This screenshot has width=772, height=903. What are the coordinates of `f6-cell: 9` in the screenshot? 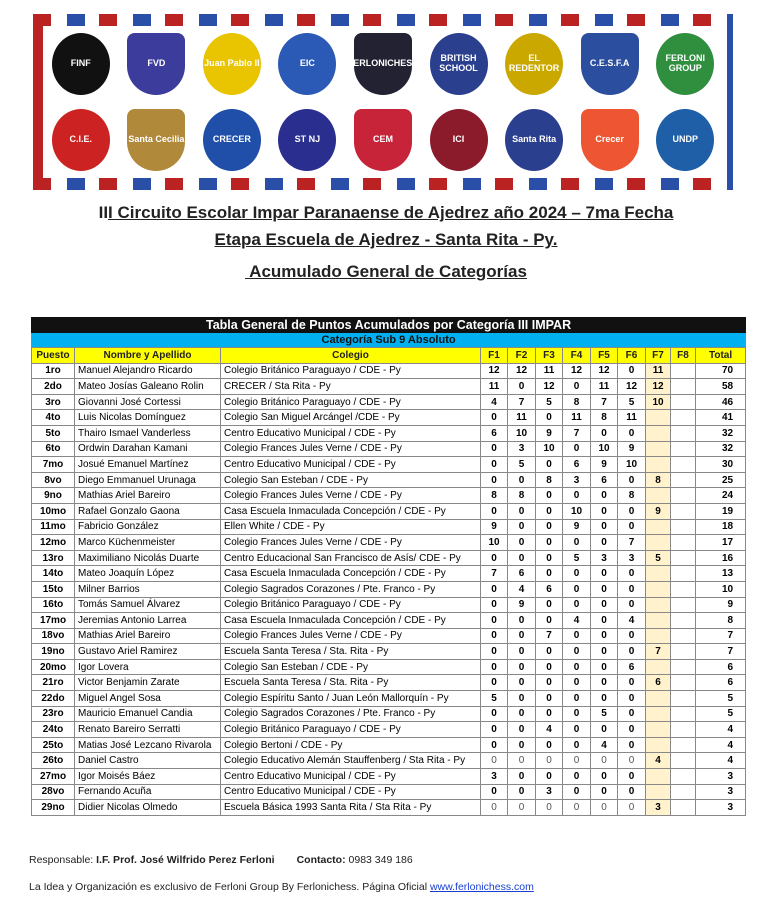 It's located at (631, 449).